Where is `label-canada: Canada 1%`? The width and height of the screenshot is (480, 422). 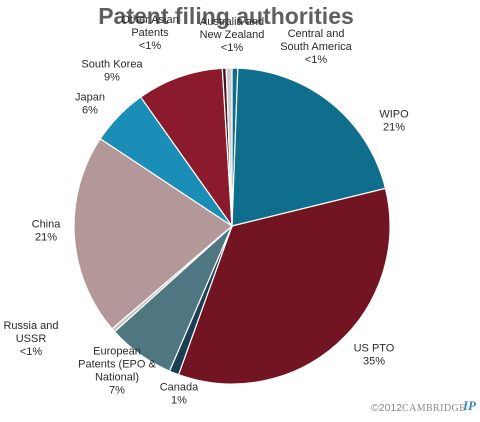 label-canada: Canada 1% is located at coordinates (179, 394).